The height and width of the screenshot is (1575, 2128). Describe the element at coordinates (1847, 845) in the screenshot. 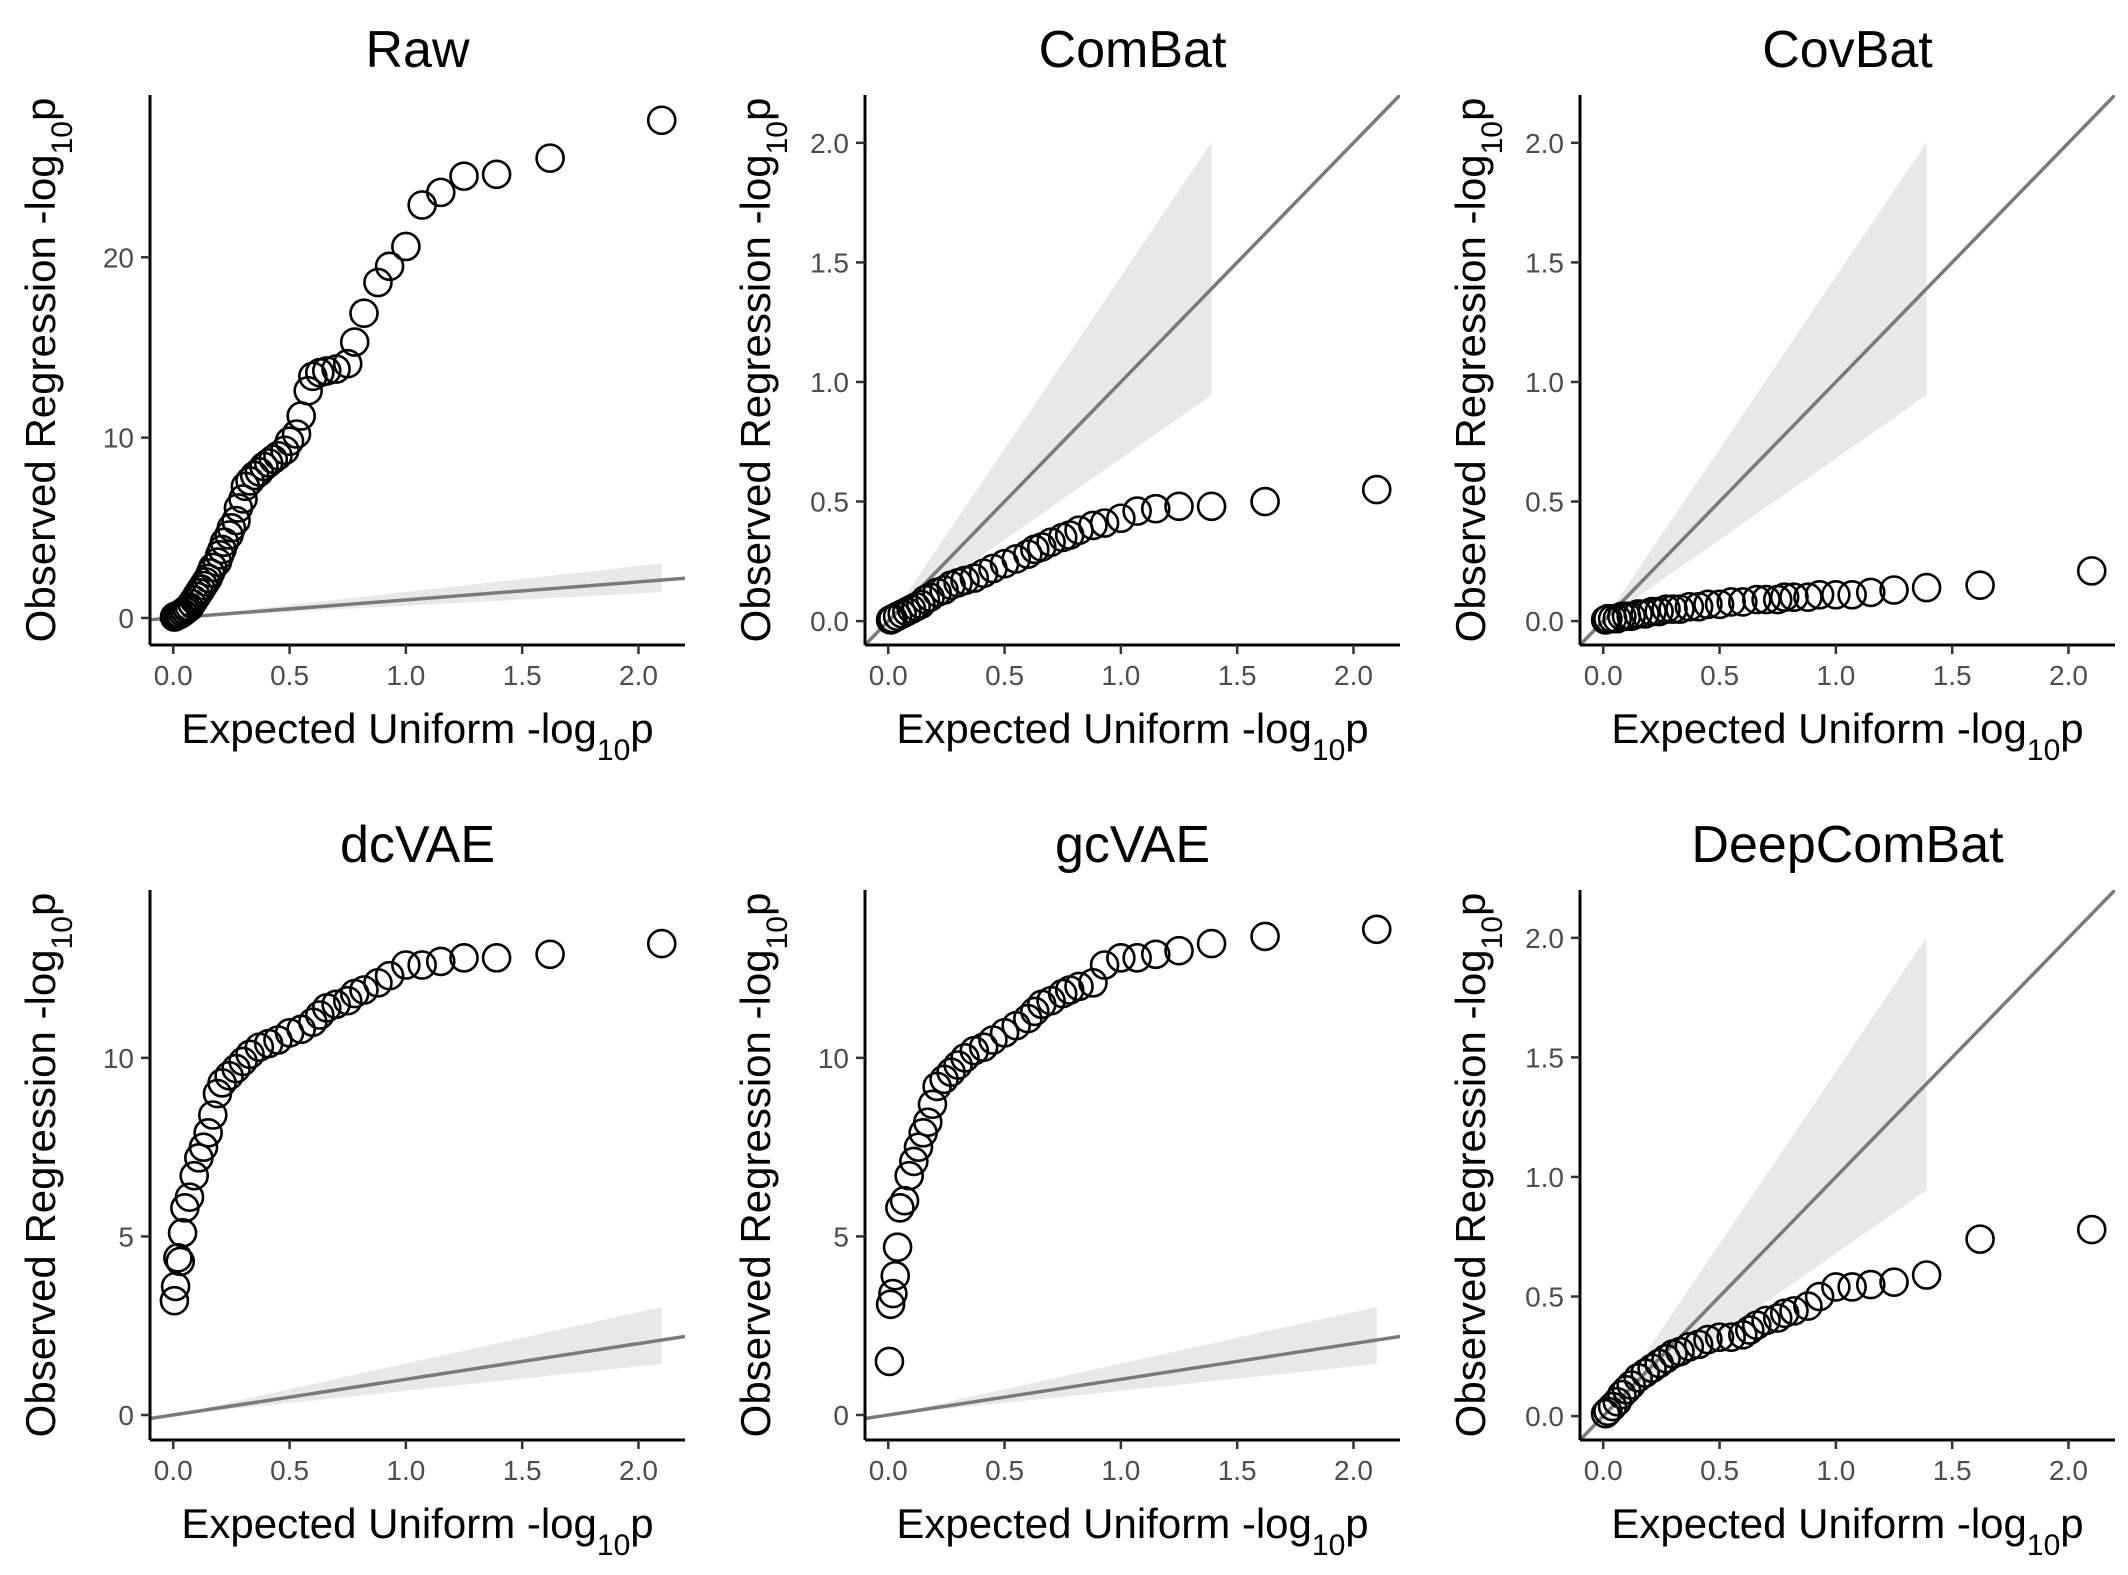

I see `panel-title: DeepComBat` at that location.